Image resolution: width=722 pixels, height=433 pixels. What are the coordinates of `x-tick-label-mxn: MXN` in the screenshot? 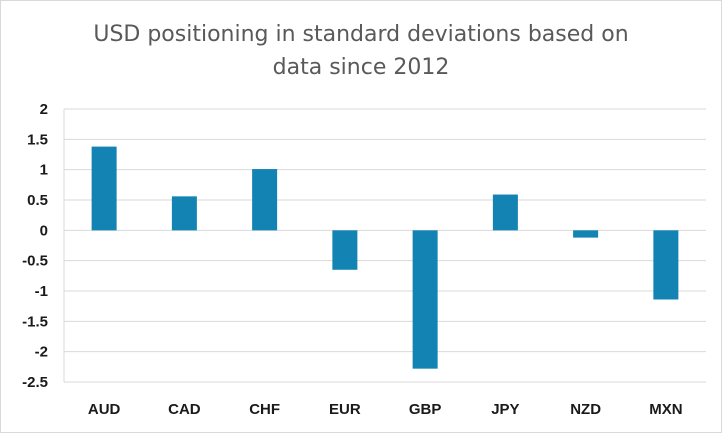 It's located at (665, 409).